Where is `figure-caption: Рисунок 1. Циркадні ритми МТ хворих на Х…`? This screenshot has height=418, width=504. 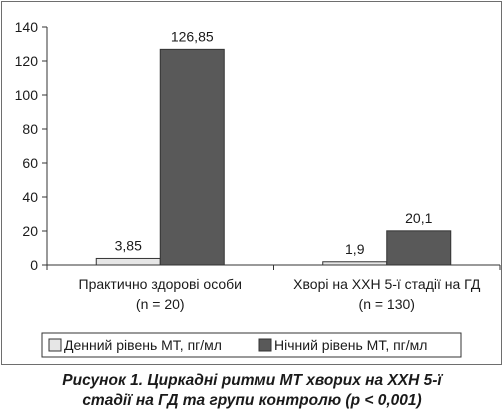
figure-caption: Рисунок 1. Циркадні ритми МТ хворих на Х… is located at coordinates (252, 391).